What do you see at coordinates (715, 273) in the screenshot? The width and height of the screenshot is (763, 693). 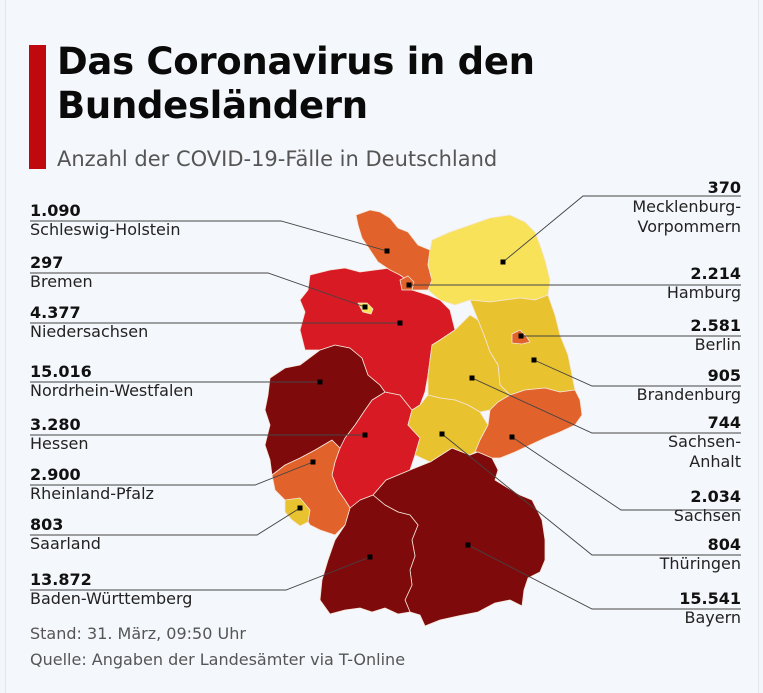 I see `label-value: 2.214` at bounding box center [715, 273].